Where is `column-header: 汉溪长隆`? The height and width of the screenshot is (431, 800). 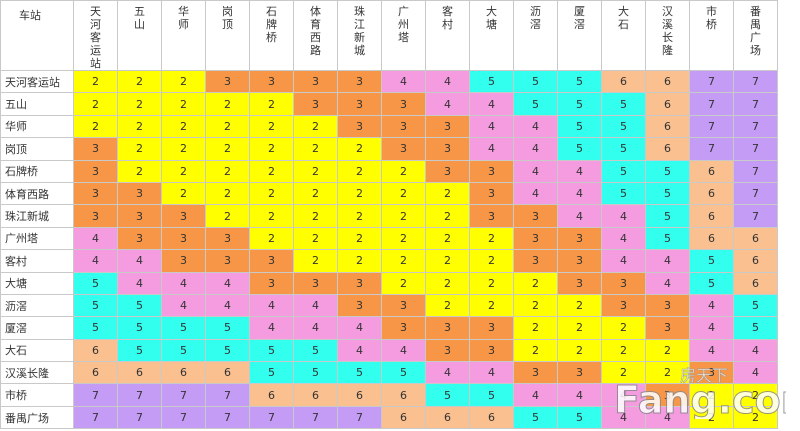
column-header: 汉溪长隆 is located at coordinates (667, 35).